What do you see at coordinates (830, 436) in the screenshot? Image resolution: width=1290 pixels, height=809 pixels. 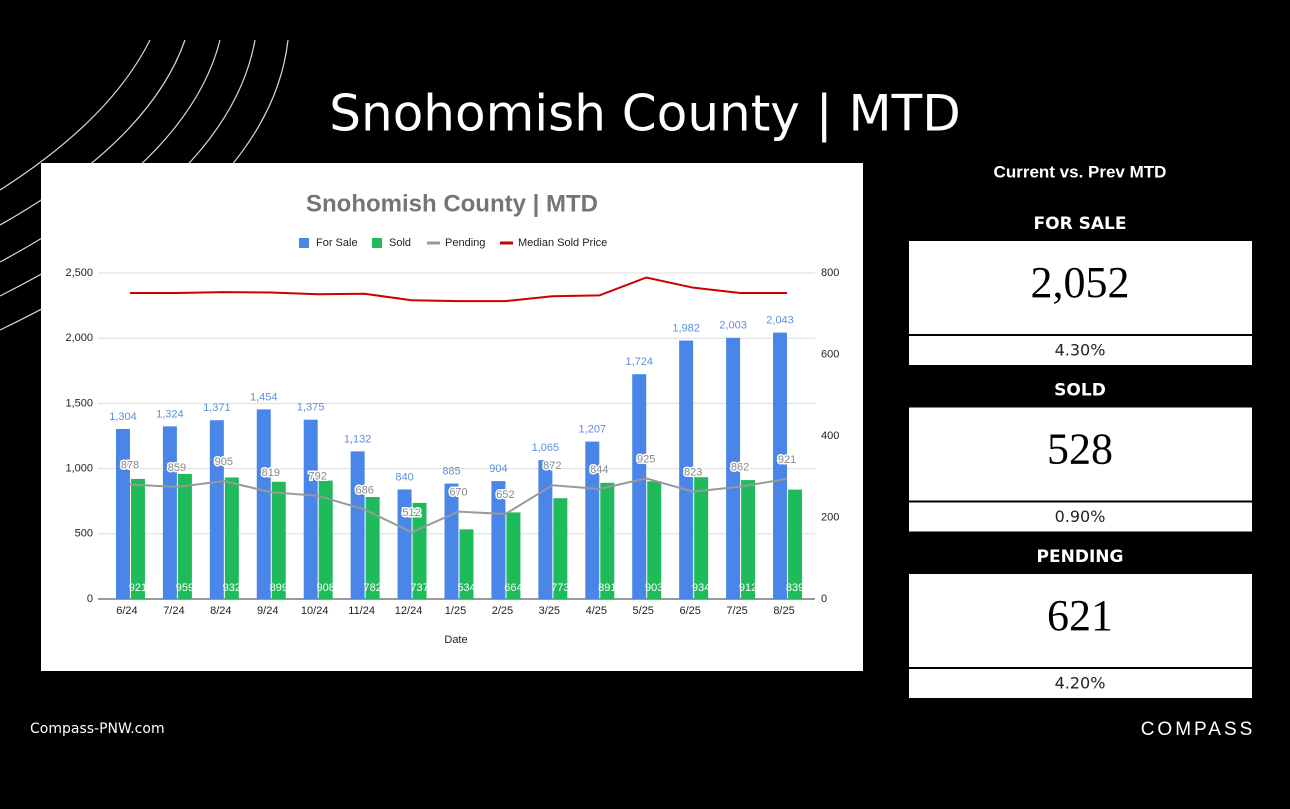 I see `y2-tick-label: 400` at bounding box center [830, 436].